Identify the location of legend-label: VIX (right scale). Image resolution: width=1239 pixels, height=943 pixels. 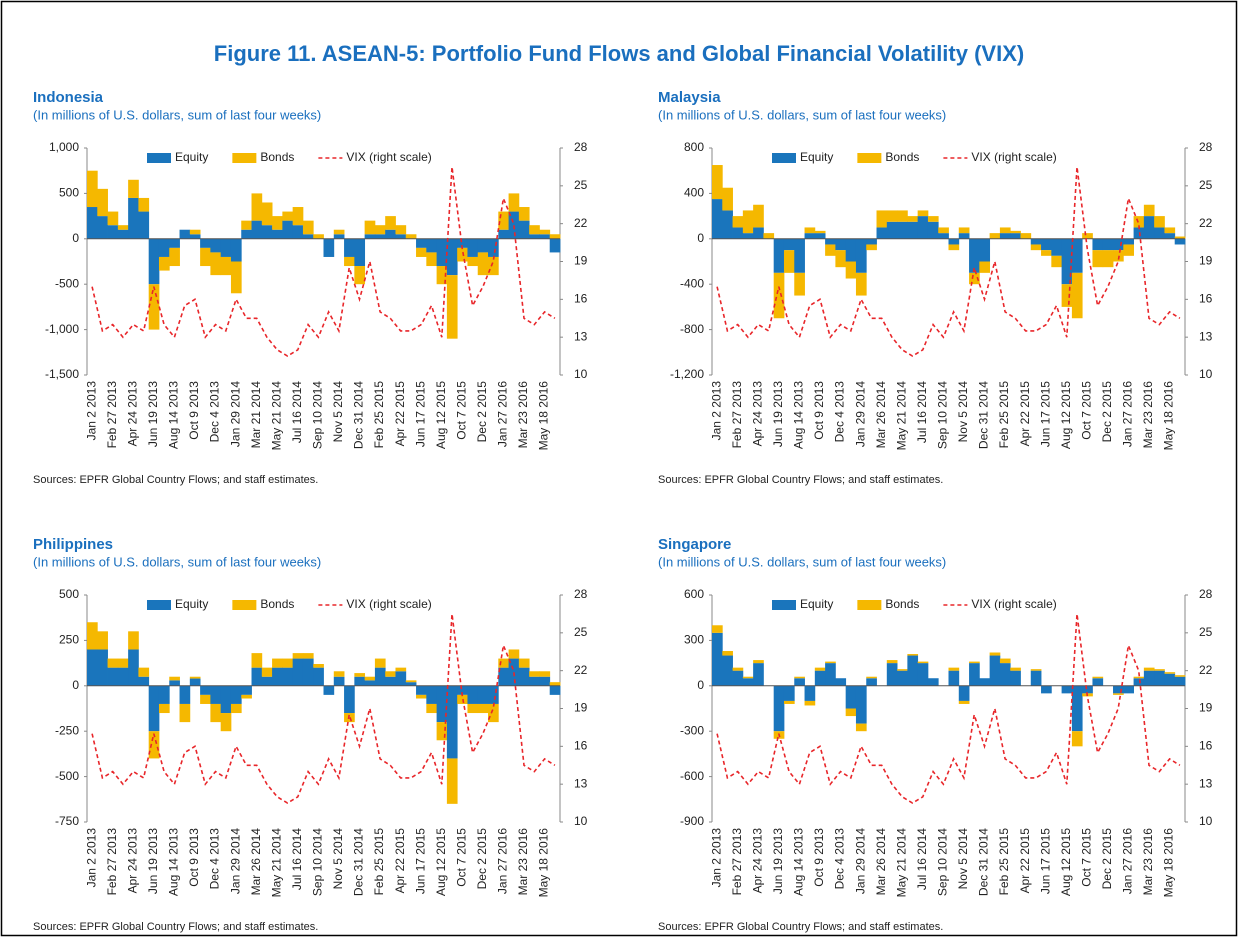
(1013, 157).